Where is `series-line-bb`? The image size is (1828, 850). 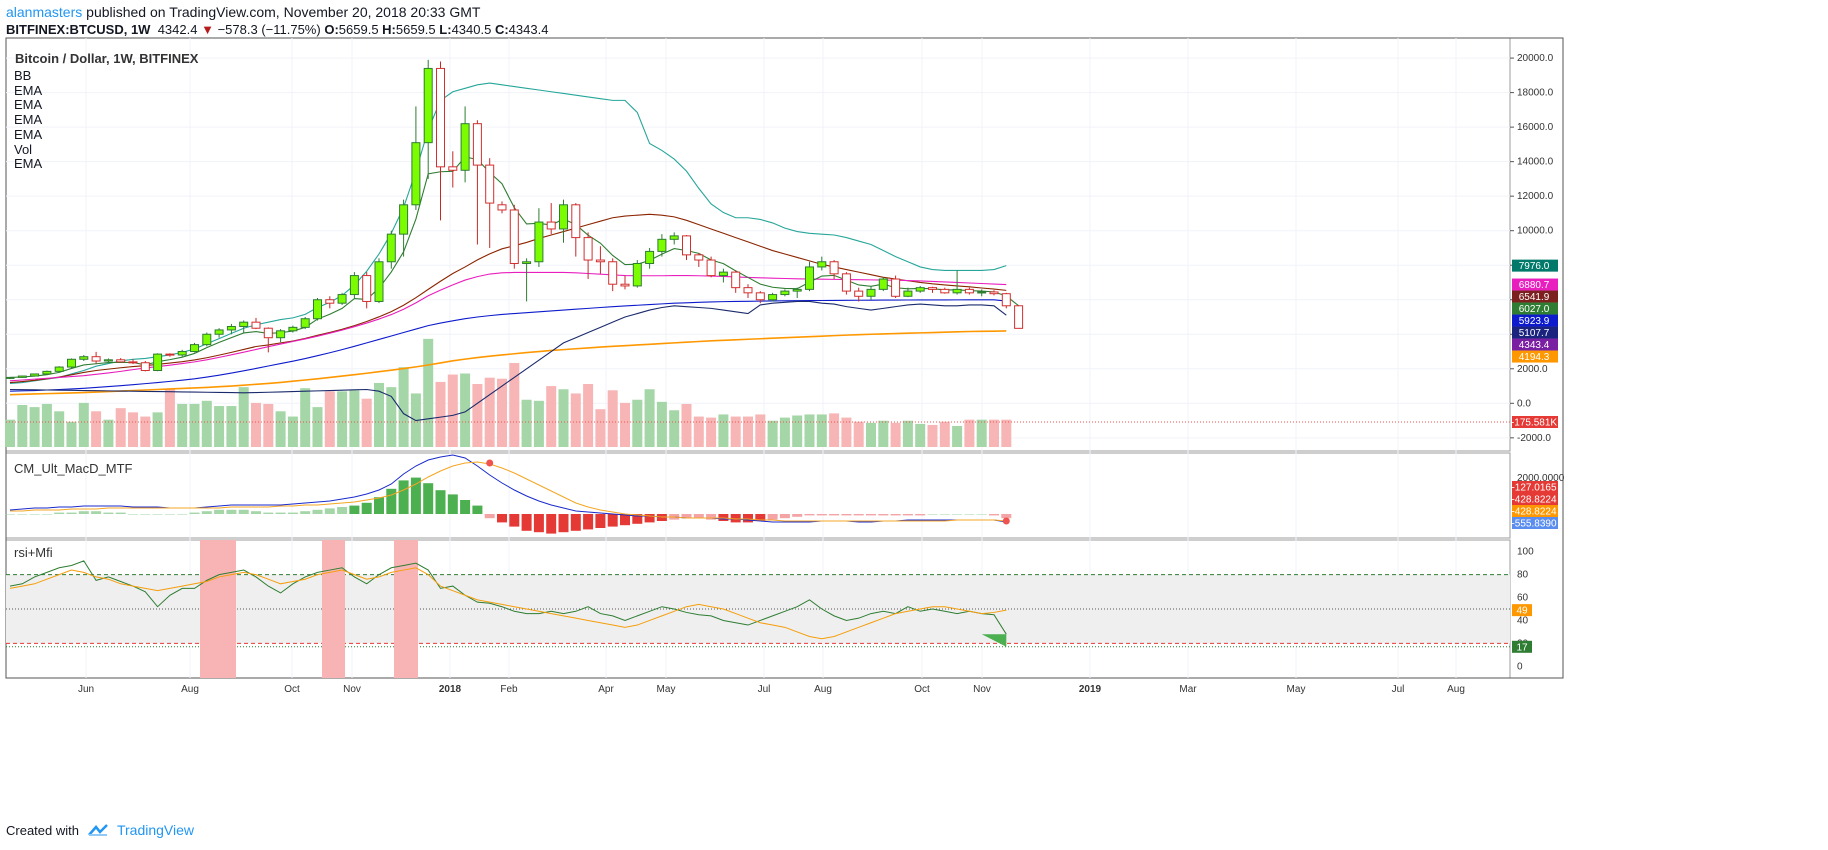
series-line-bb is located at coordinates (508, 361).